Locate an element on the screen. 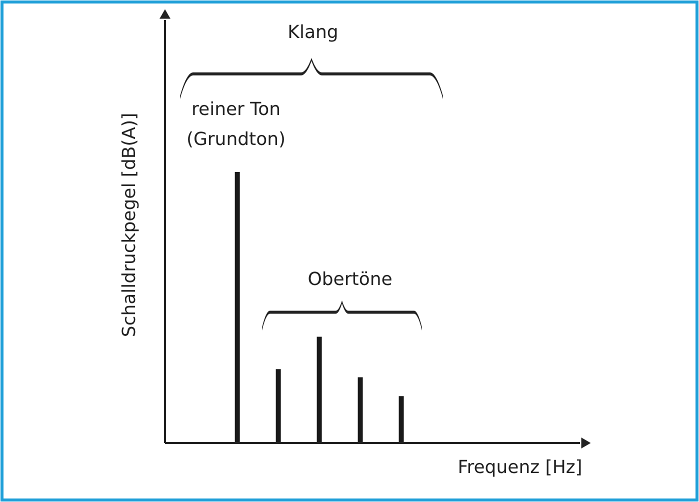 The width and height of the screenshot is (699, 502). text: reiner Ton (Grundton) is located at coordinates (236, 124).